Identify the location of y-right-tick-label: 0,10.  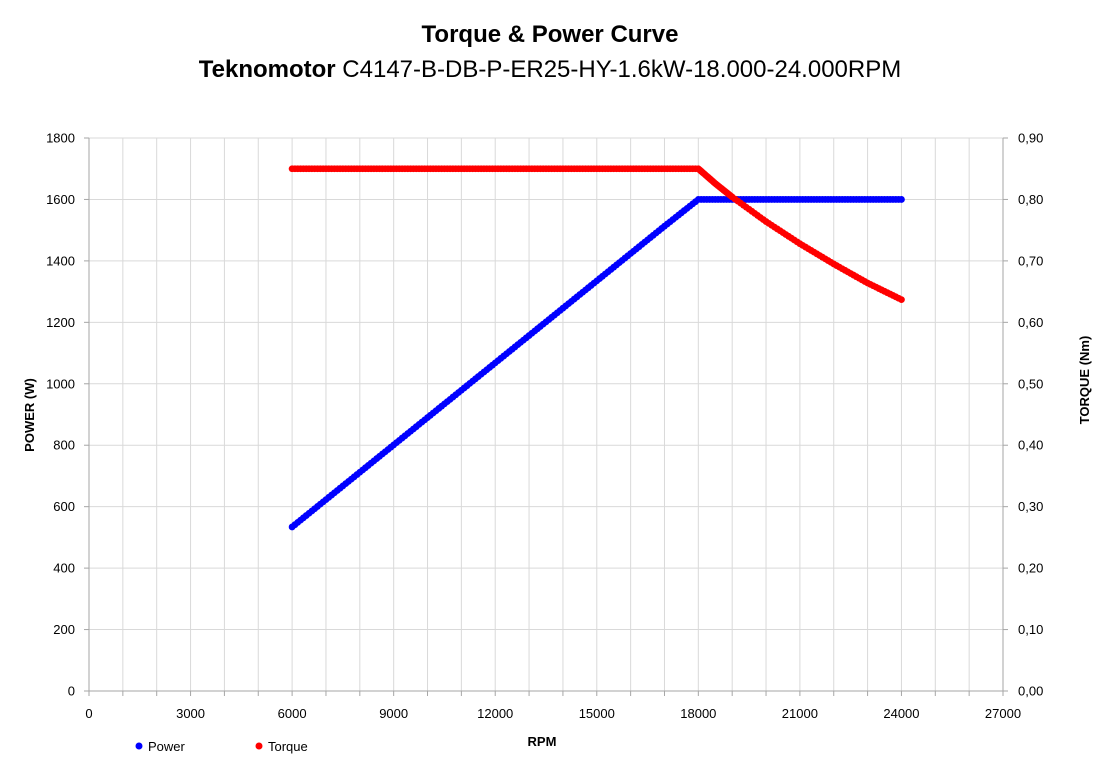
(1030, 629).